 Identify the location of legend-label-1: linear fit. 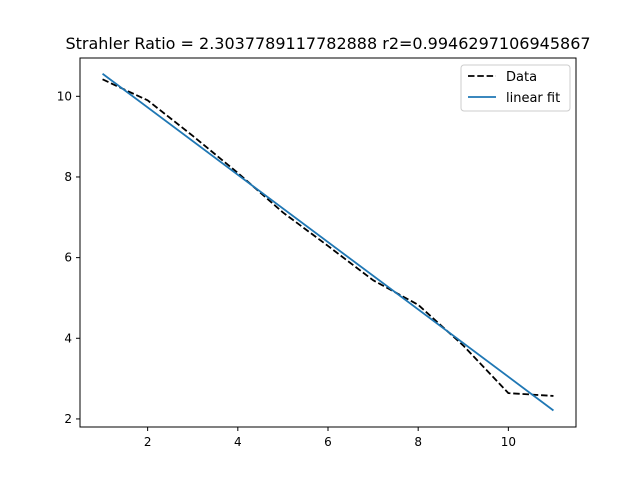
(533, 98).